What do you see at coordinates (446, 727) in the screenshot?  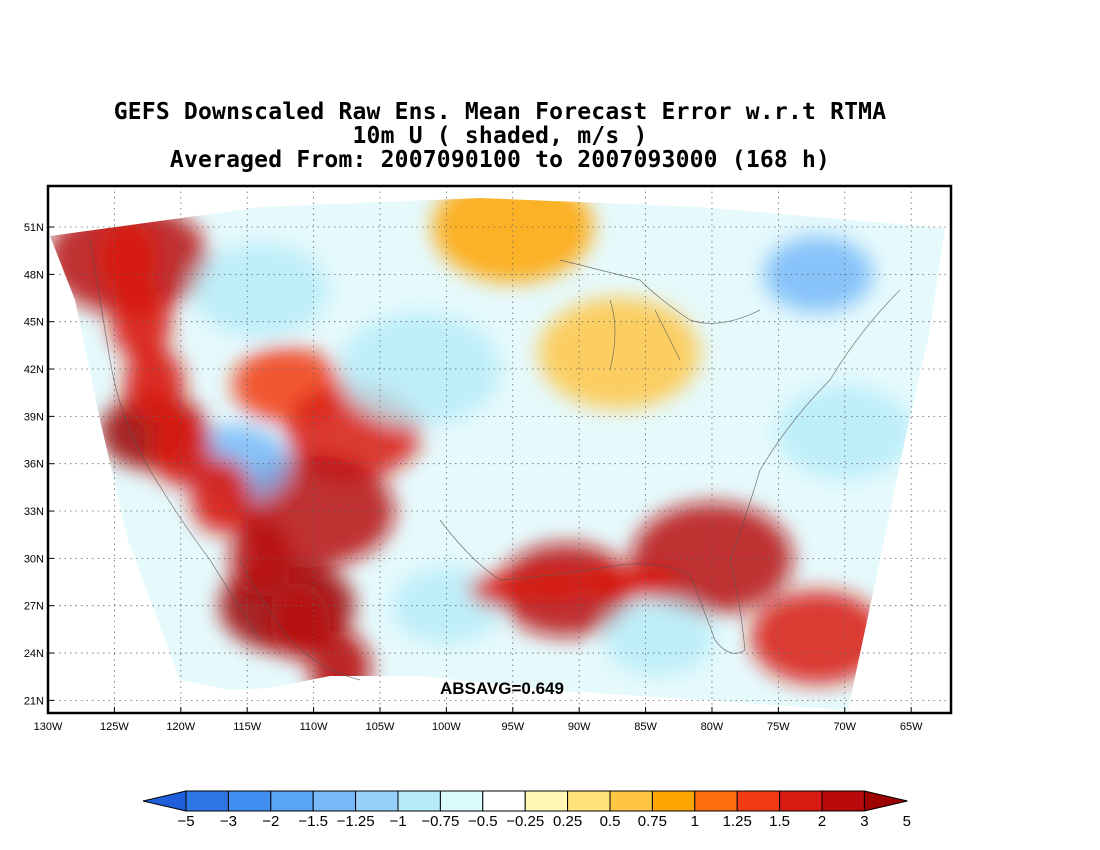 I see `lon-tick-label: 100W` at bounding box center [446, 727].